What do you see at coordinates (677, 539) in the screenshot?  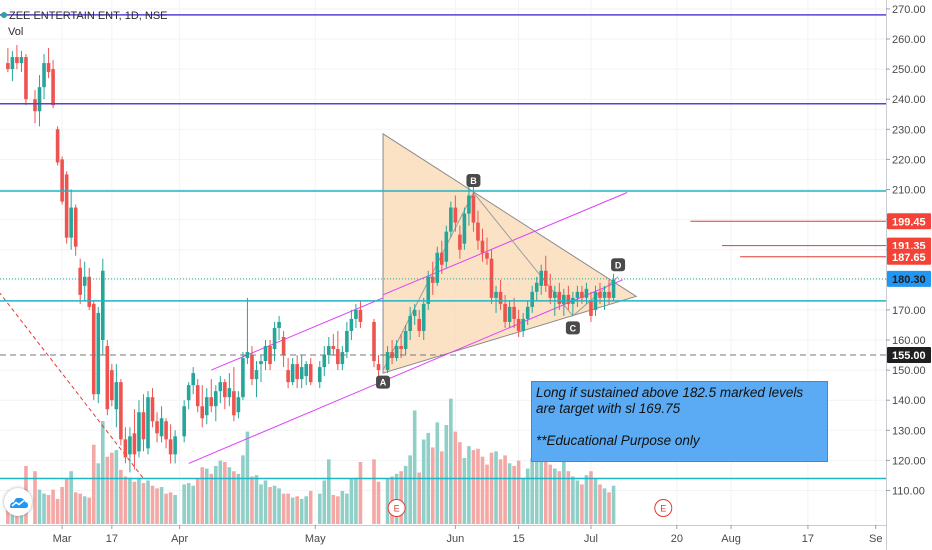 I see `x-tick-label: 20` at bounding box center [677, 539].